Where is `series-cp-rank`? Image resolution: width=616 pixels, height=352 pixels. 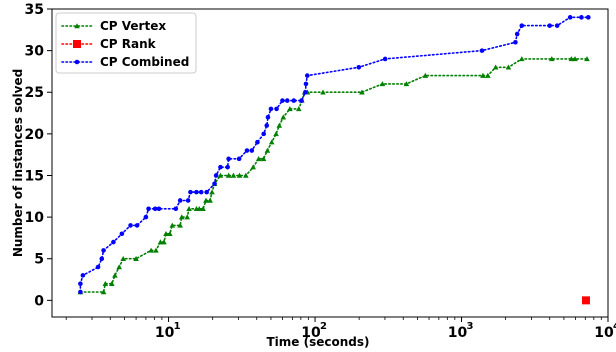
series-cp-rank is located at coordinates (585, 300).